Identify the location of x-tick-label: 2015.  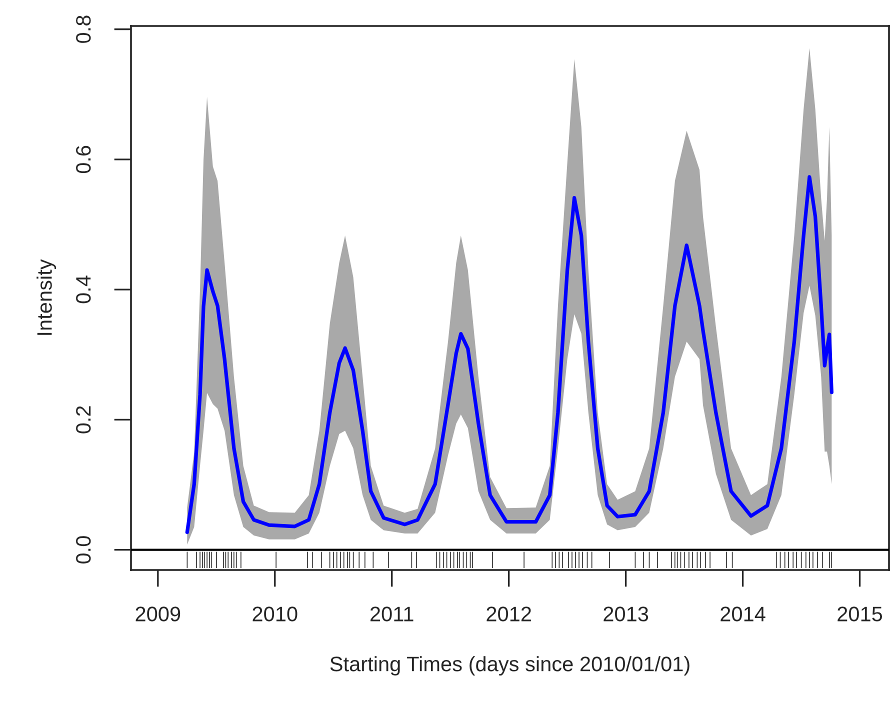
(860, 614).